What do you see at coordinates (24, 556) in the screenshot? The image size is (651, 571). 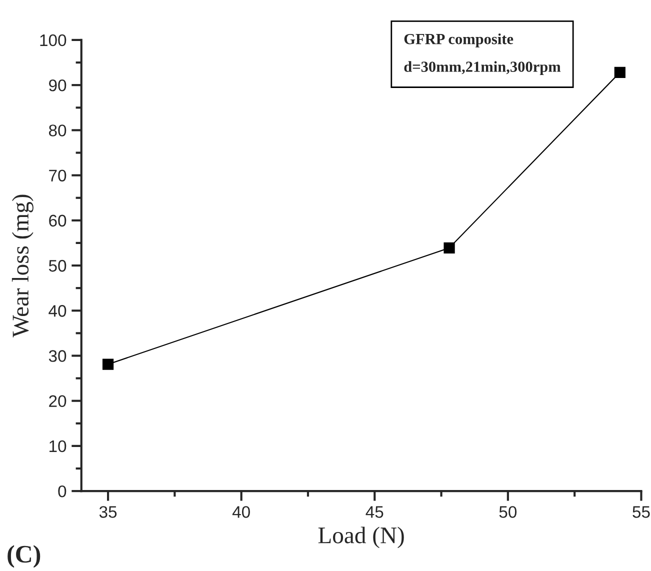 I see `text: (C)` at bounding box center [24, 556].